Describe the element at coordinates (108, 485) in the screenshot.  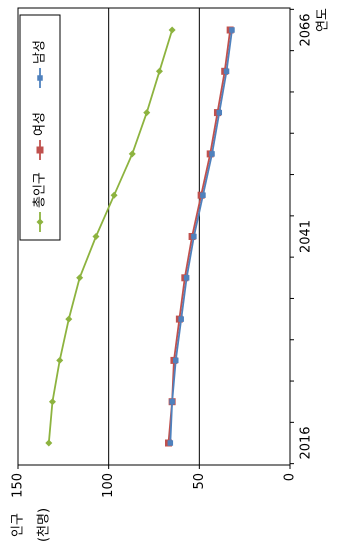
I see `y-tick-label: 100` at that location.